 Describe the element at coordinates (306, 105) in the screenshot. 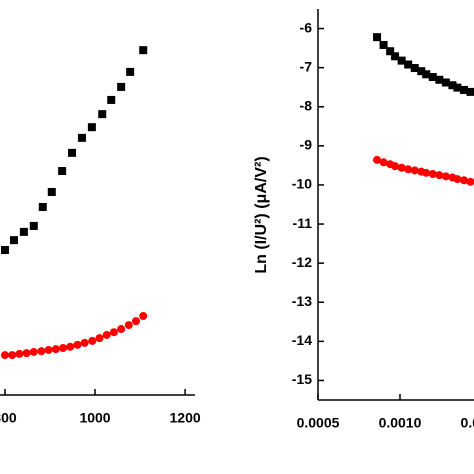

I see `y-tick-label: -8` at that location.